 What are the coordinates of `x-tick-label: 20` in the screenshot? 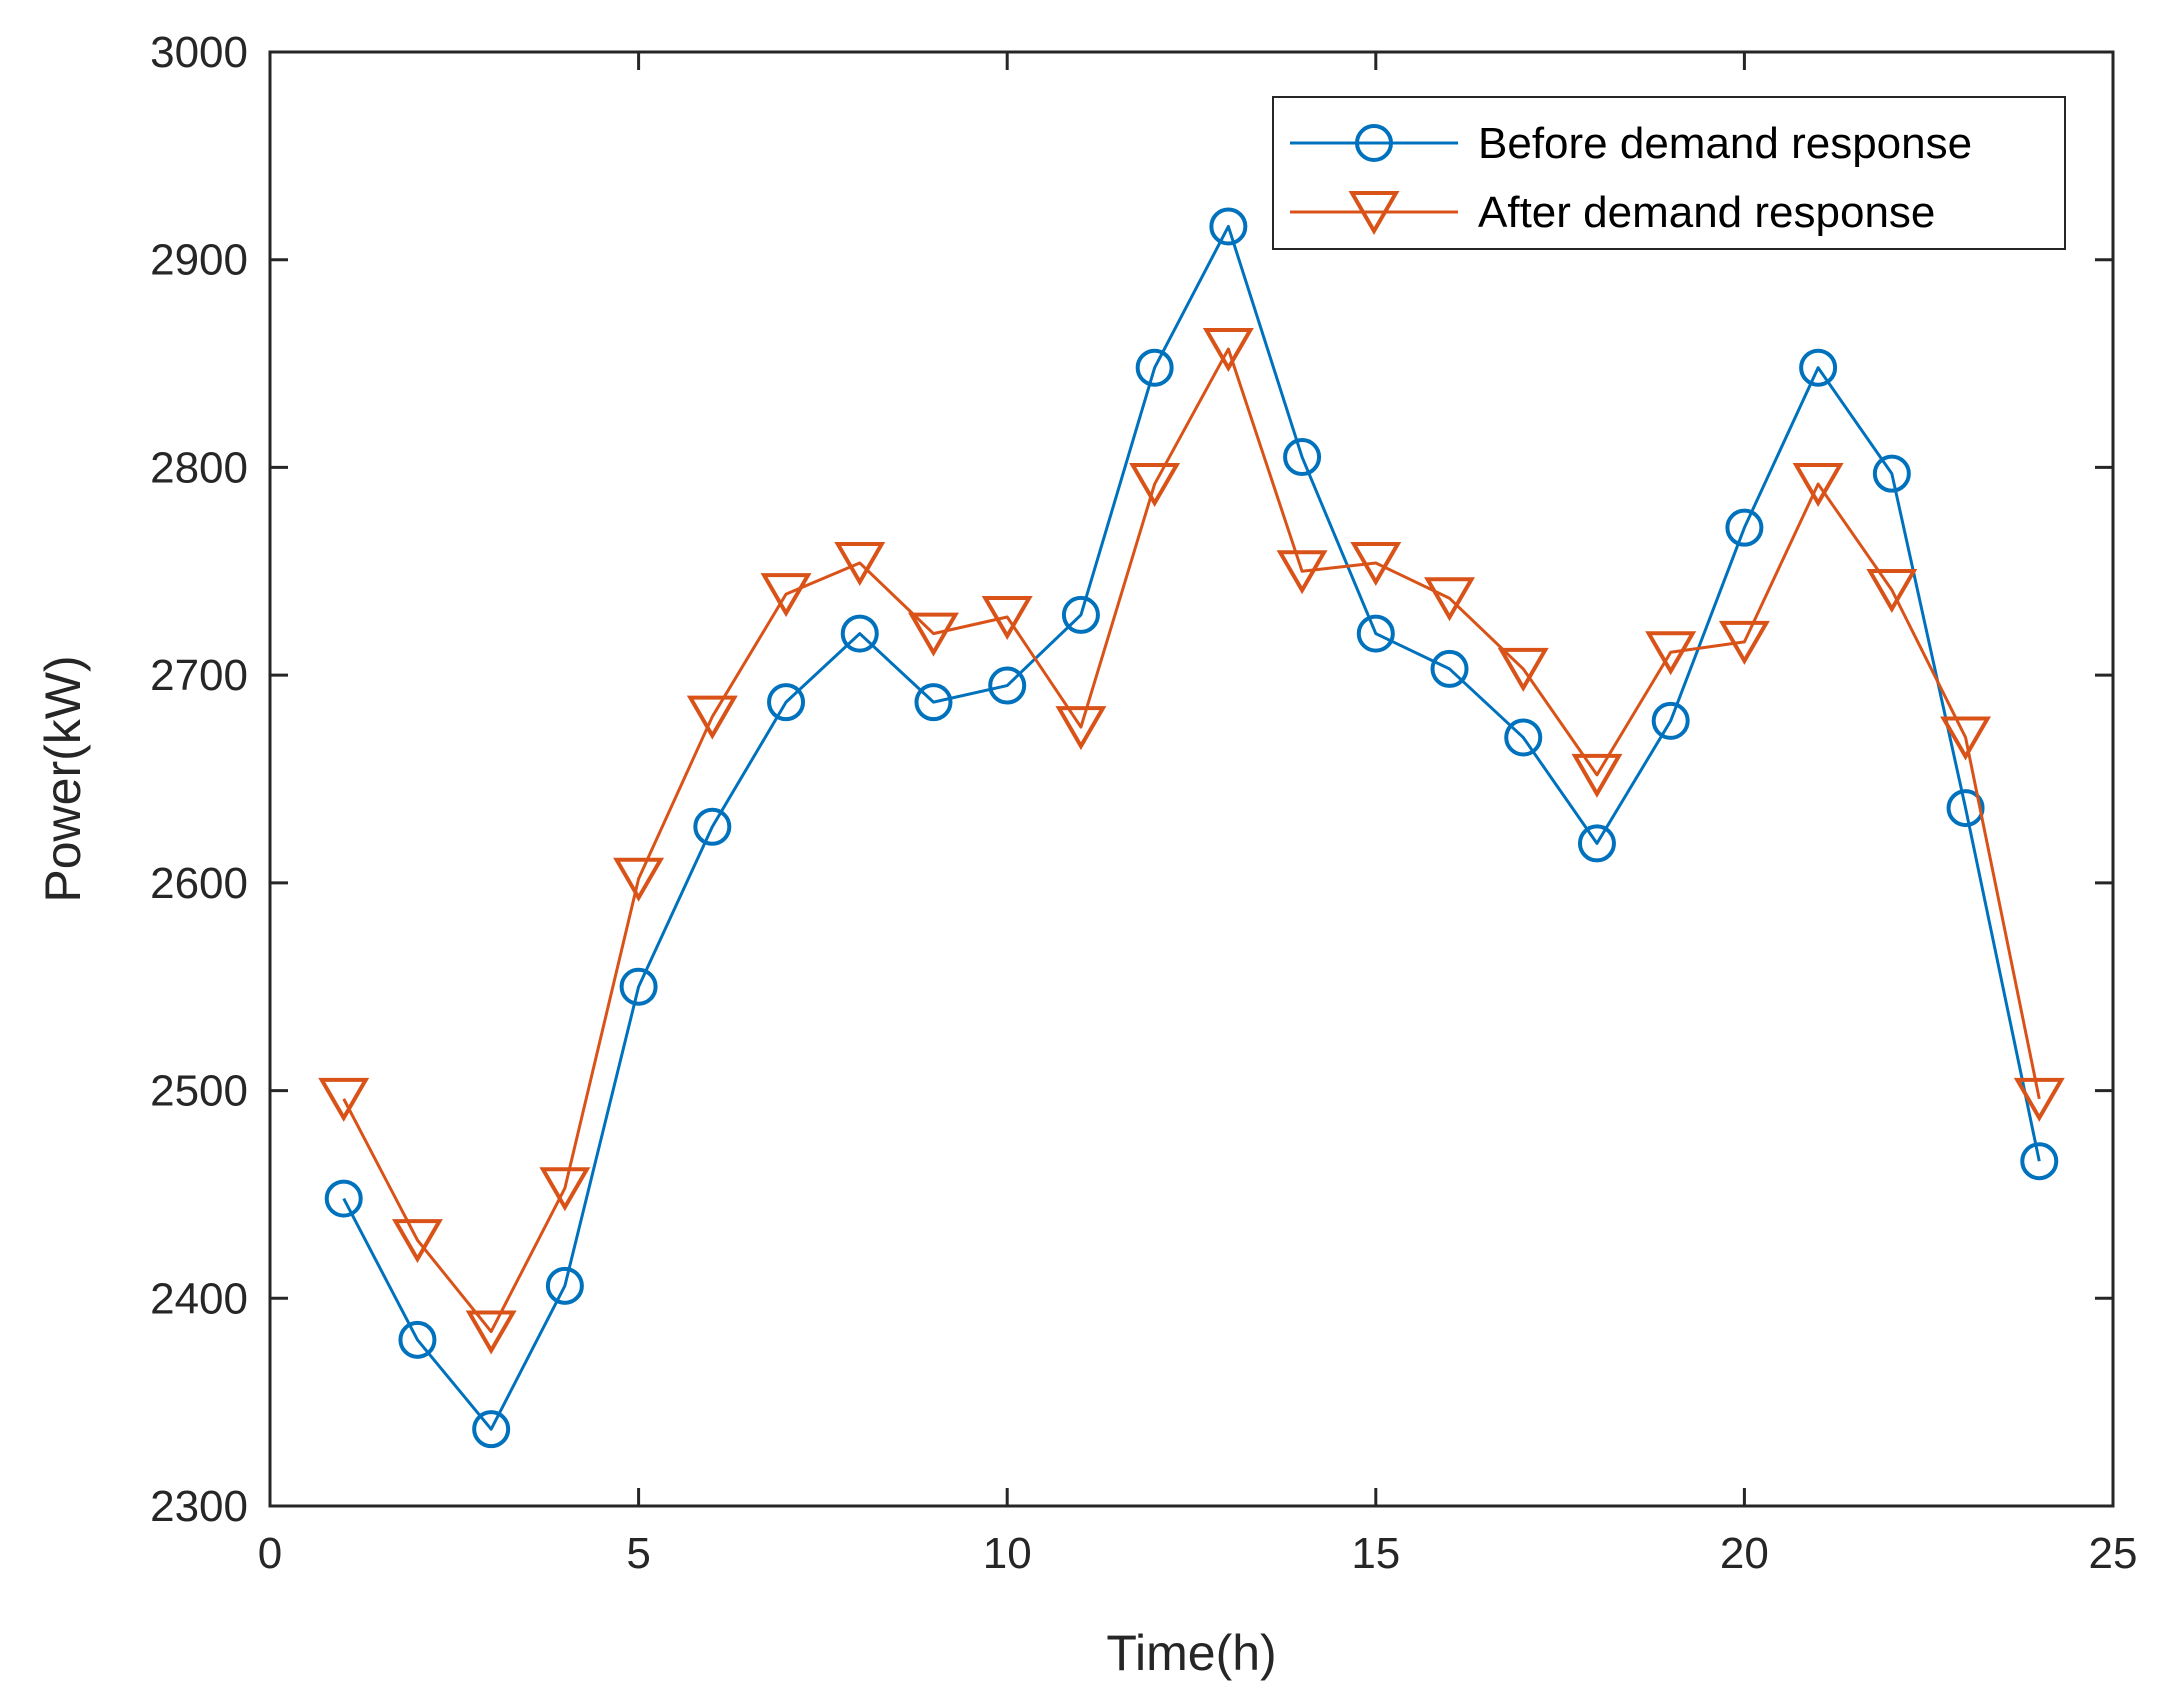 It's located at (1744, 1553).